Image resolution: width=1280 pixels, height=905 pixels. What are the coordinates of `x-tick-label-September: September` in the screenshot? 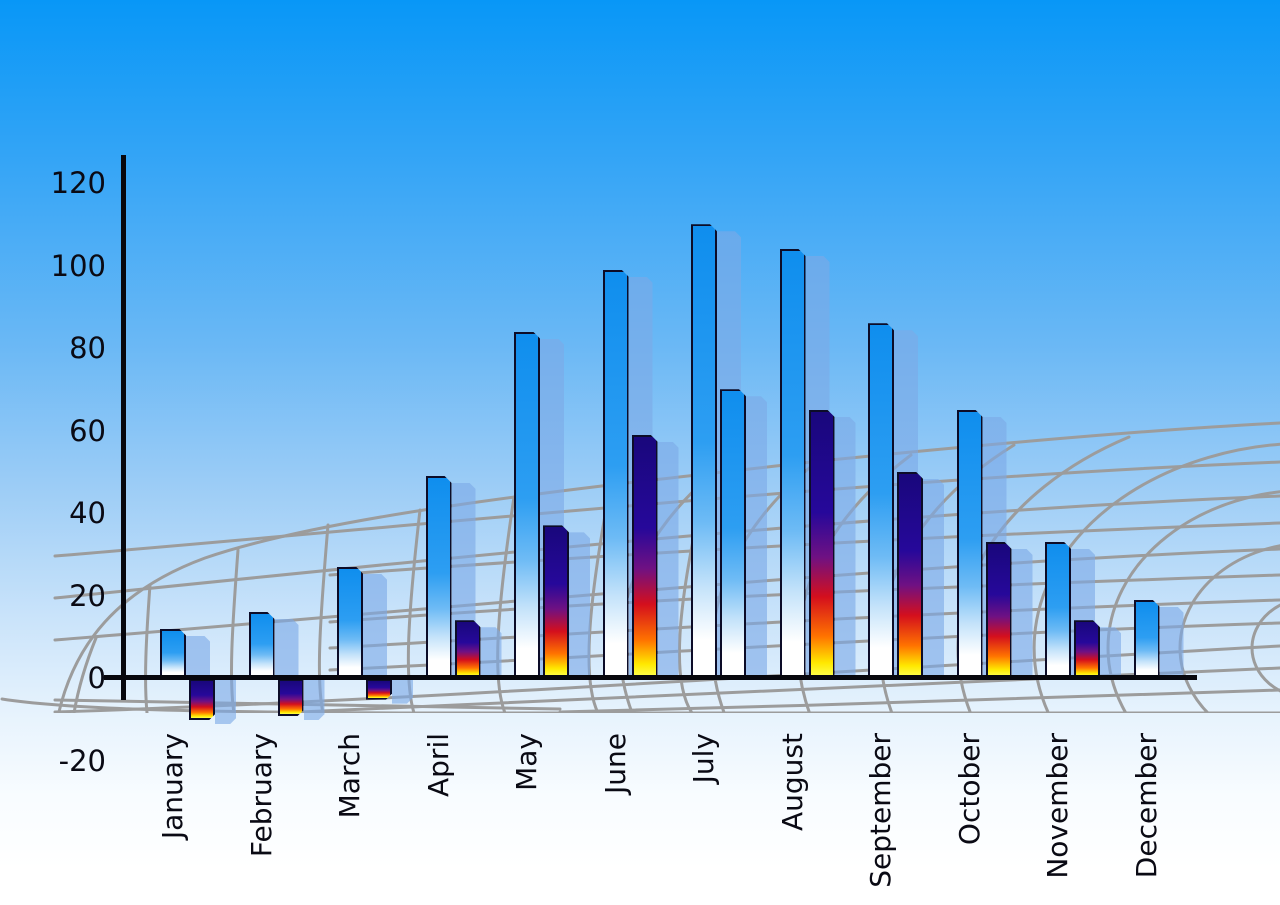 It's located at (880, 810).